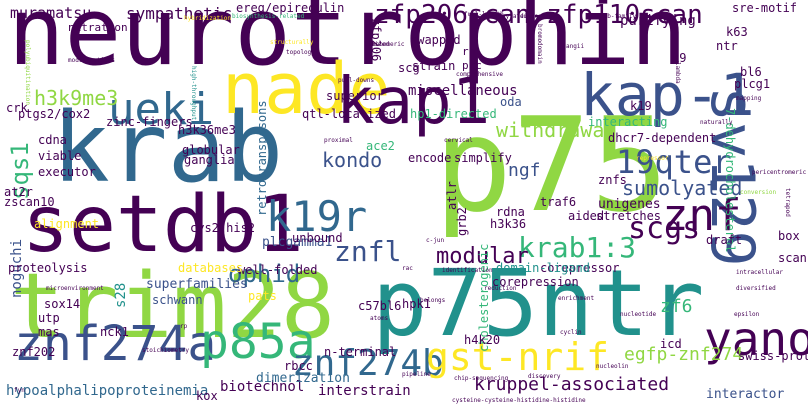 This screenshot has height=404, width=808. What do you see at coordinates (303, 378) in the screenshot?
I see `word-dimerization: dimerization` at bounding box center [303, 378].